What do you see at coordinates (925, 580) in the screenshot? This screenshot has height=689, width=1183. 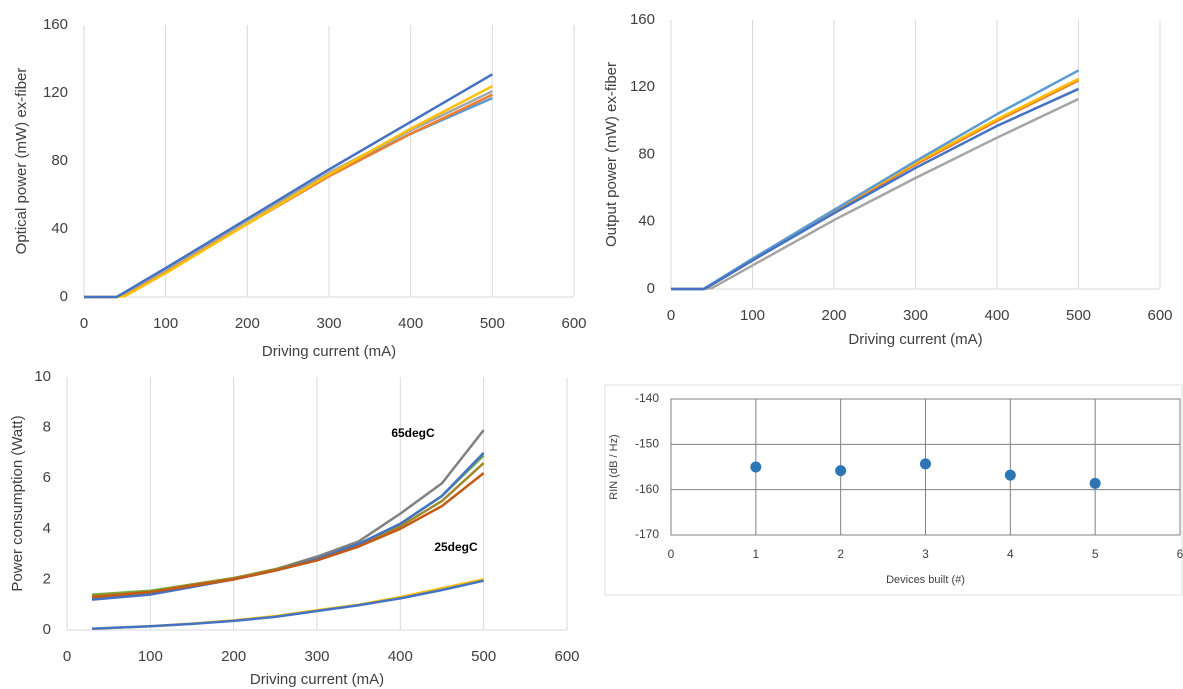 I see `x-axis-label: Devices built (#)` at bounding box center [925, 580].